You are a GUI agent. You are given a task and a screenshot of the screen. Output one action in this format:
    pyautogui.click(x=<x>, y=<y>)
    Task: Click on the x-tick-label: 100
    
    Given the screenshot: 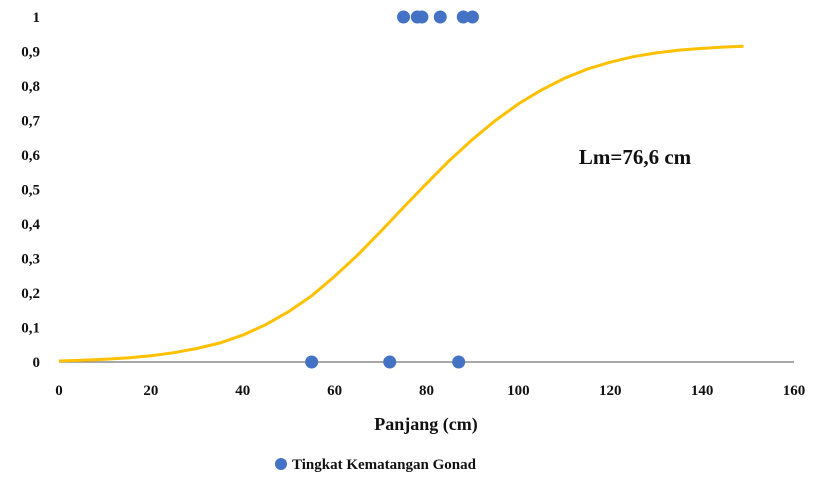 What is the action you would take?
    pyautogui.click(x=518, y=391)
    